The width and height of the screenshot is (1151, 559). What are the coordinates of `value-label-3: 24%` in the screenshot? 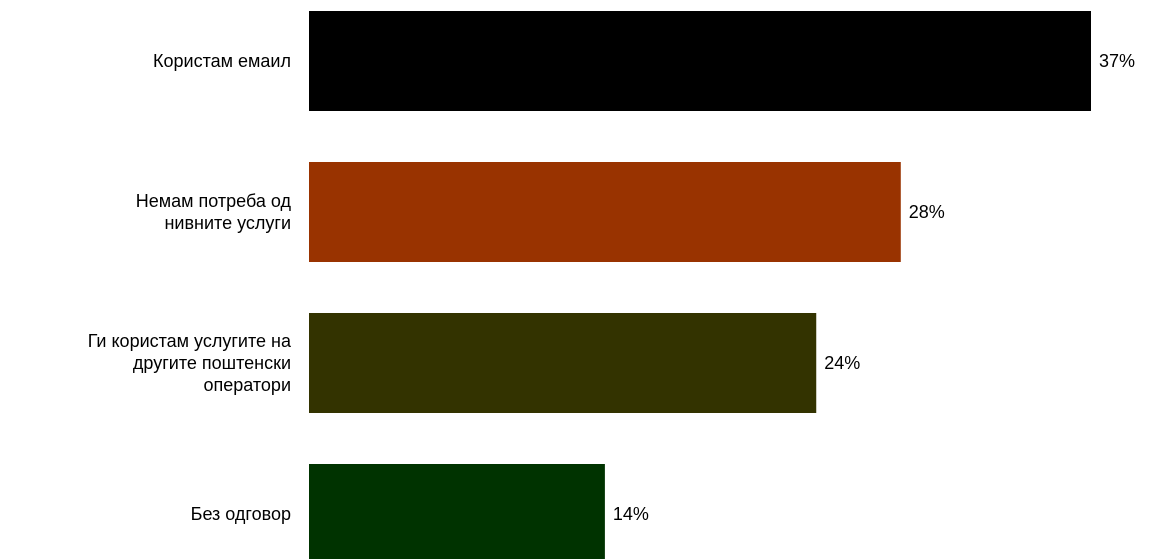 It's located at (842, 363).